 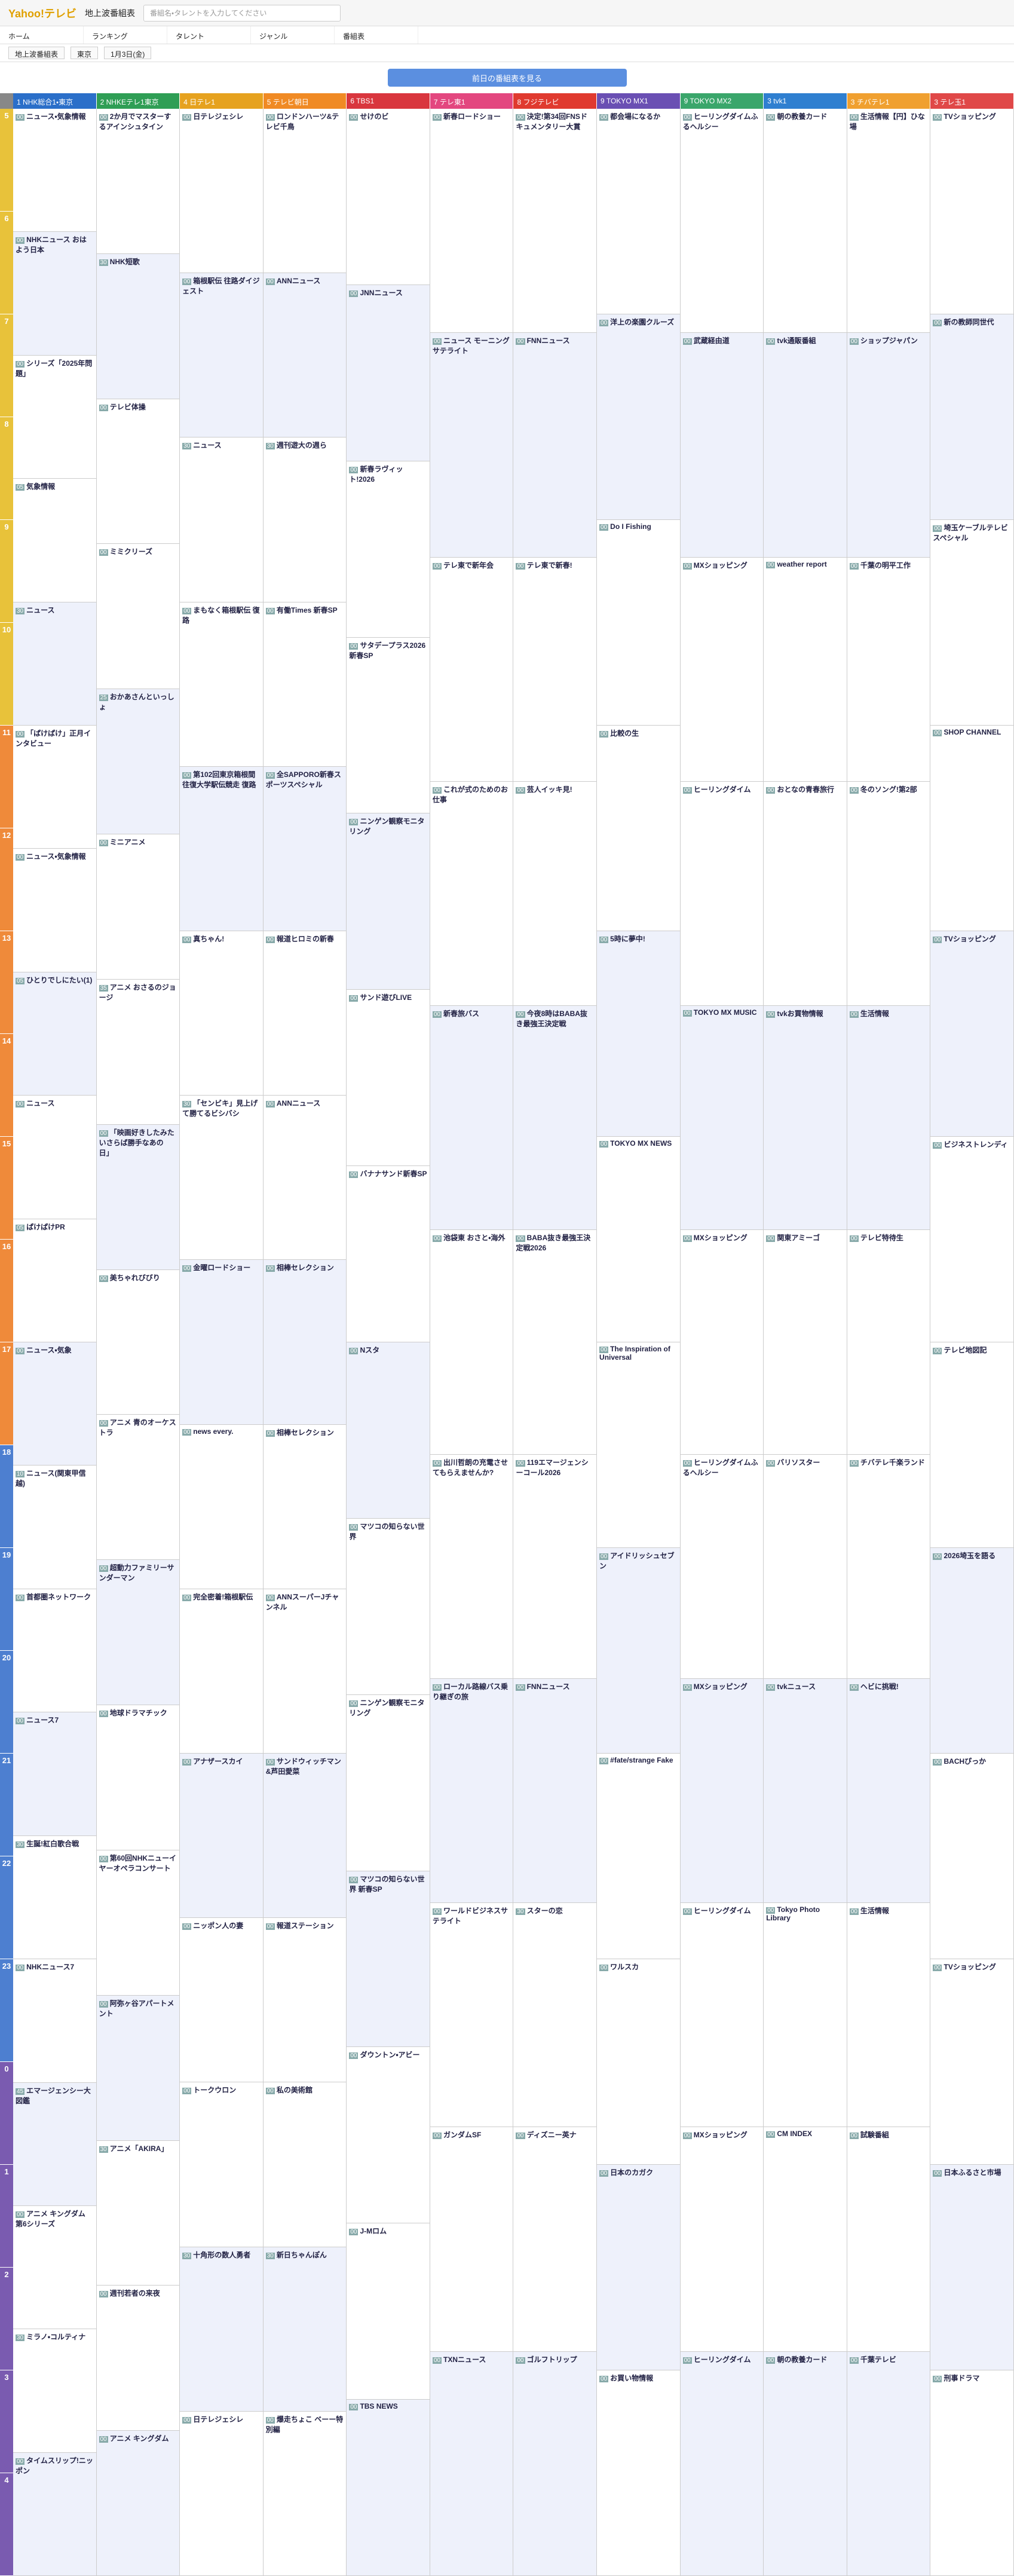 I want to click on program-cell: 00 芸人イッキ見!, so click(x=555, y=893).